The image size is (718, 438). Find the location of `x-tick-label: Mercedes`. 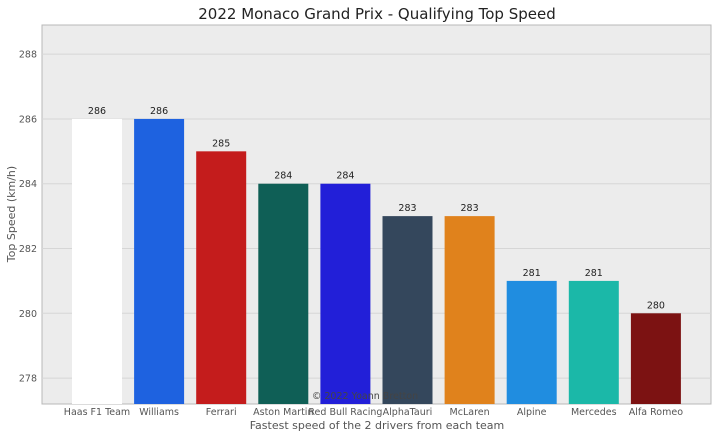

x-tick-label: Mercedes is located at coordinates (594, 412).